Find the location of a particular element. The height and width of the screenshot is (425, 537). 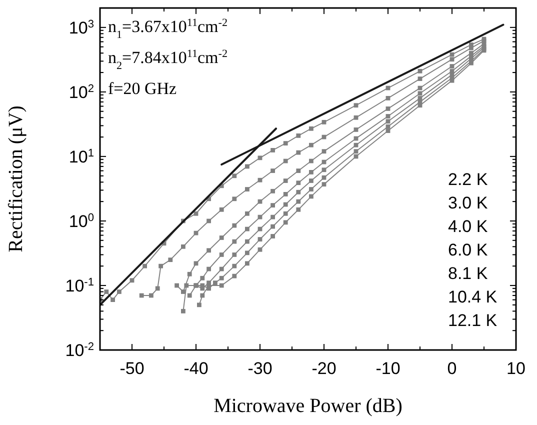

y-tick-label: 10$^{3}$ is located at coordinates (81, 28).